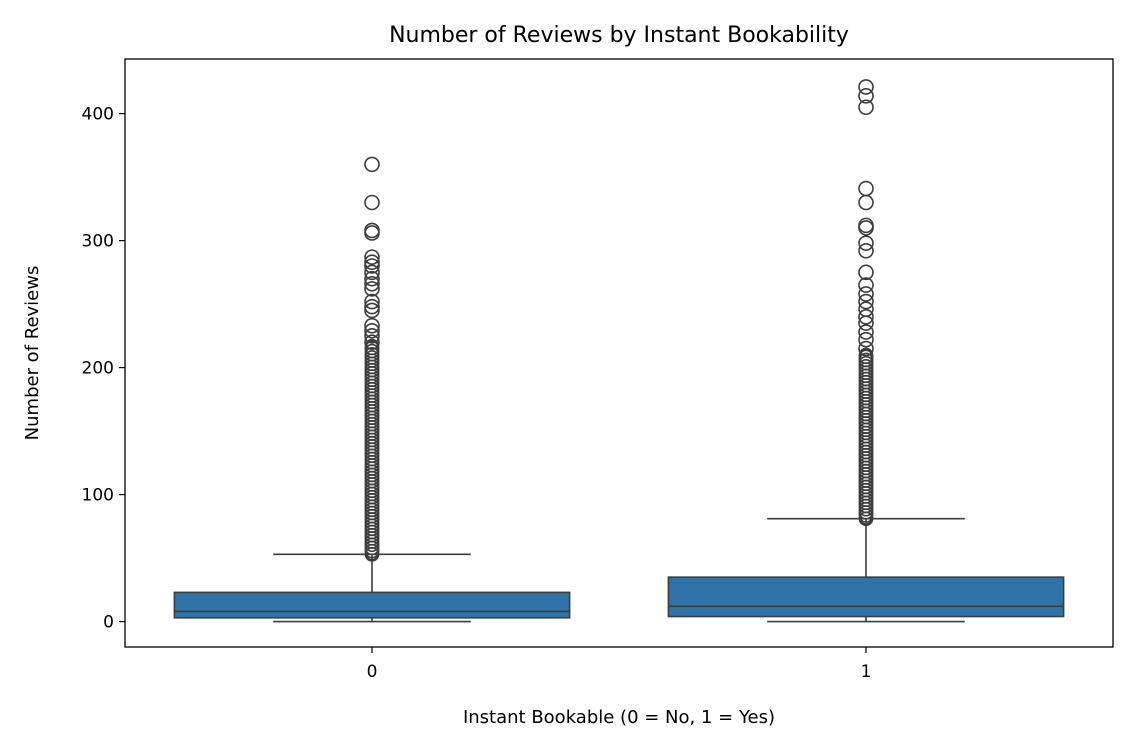 The height and width of the screenshot is (748, 1132). I want to click on y-tick-label: 300, so click(98, 242).